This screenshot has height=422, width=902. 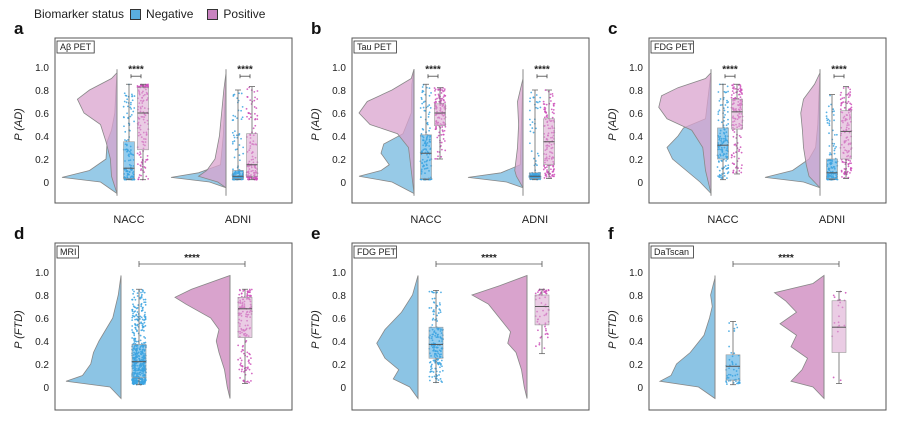 I want to click on y-tick-label: 0.6, so click(x=339, y=319).